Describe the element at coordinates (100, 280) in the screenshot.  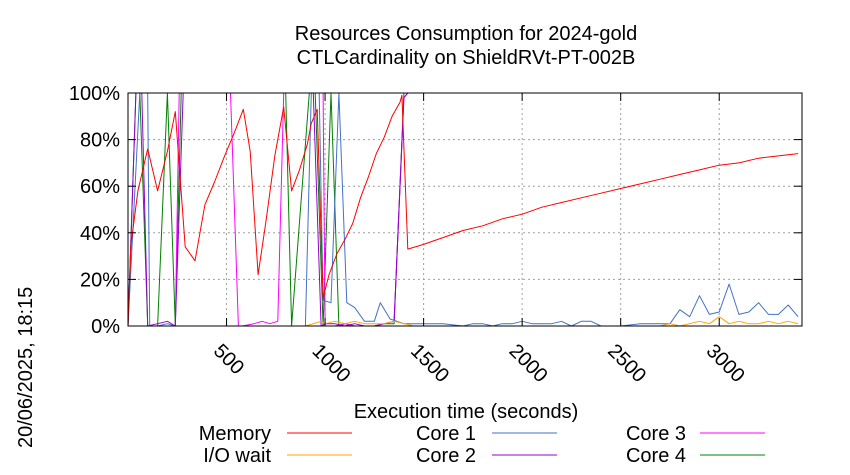
I see `y-tick-label: 20%` at that location.